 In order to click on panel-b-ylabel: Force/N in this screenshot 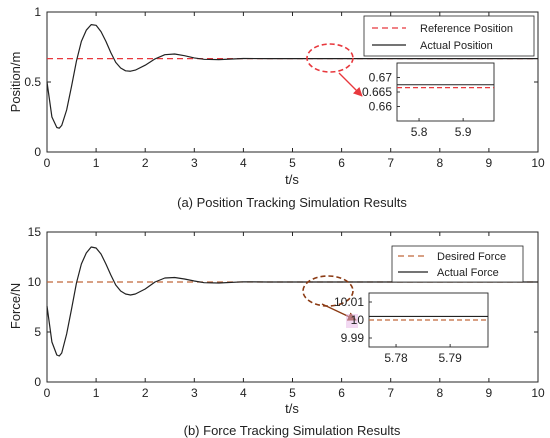, I will do `click(15, 306)`.